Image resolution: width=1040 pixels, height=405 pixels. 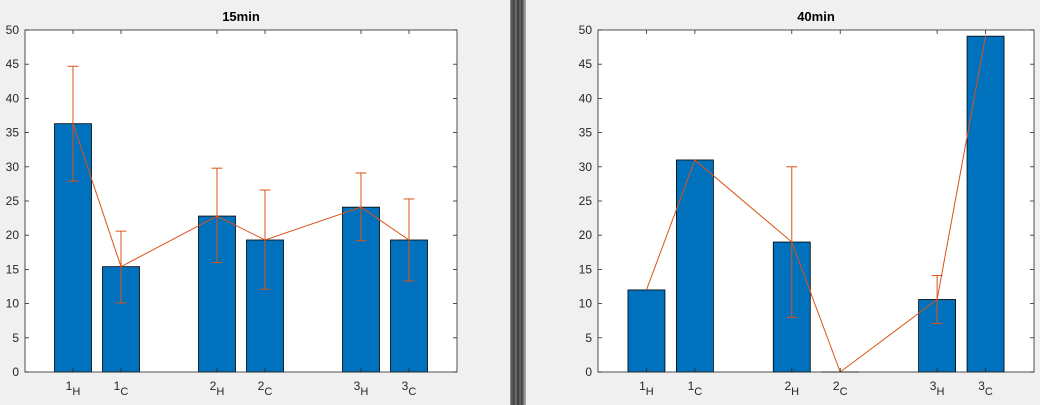 I want to click on series-line, so click(x=241, y=195).